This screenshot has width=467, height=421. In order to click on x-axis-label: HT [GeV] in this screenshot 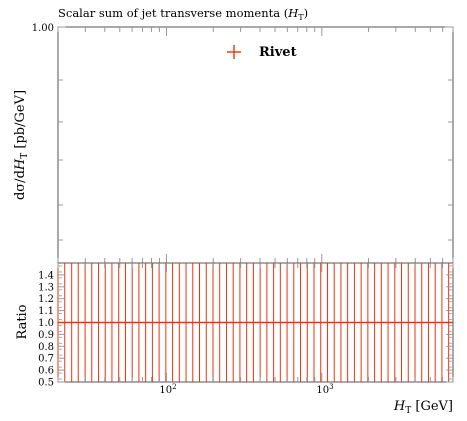, I will do `click(423, 407)`.